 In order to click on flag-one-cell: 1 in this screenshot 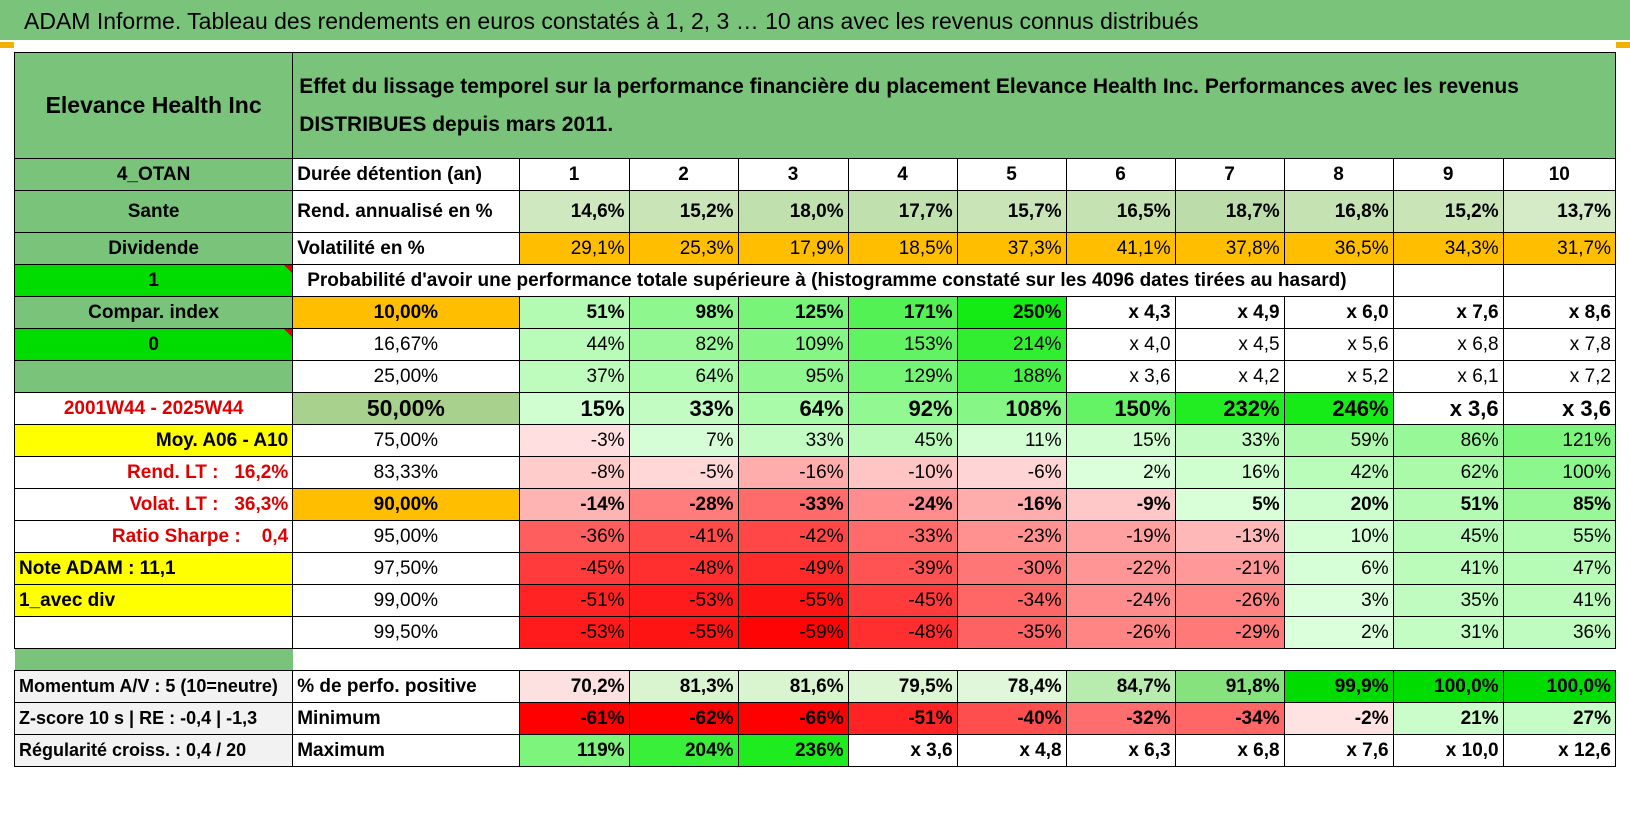, I will do `click(153, 280)`.